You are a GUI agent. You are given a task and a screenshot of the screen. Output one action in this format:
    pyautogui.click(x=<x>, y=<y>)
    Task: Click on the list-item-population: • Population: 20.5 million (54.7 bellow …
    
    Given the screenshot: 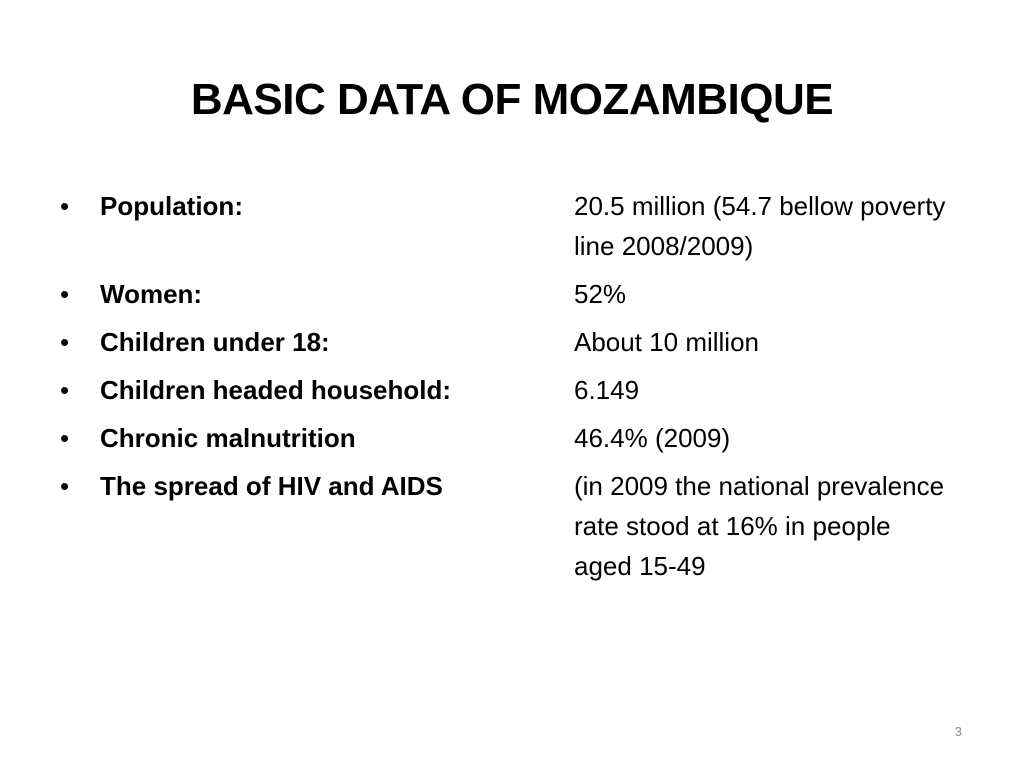 What is the action you would take?
    pyautogui.click(x=520, y=226)
    